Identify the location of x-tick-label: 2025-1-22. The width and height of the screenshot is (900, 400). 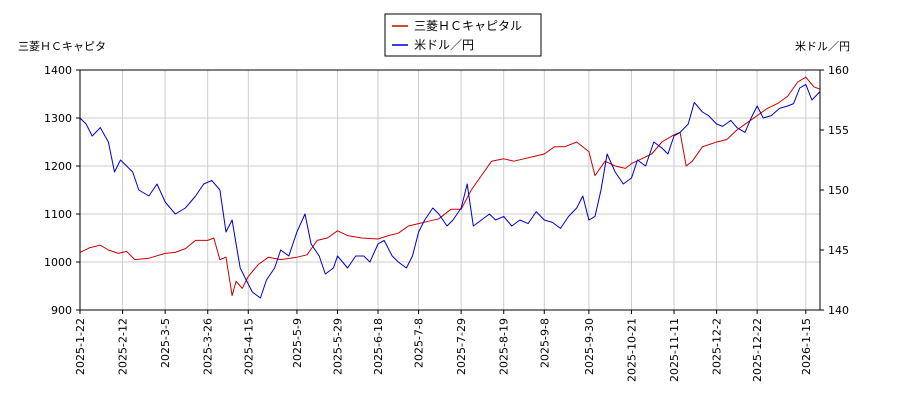
(80, 346).